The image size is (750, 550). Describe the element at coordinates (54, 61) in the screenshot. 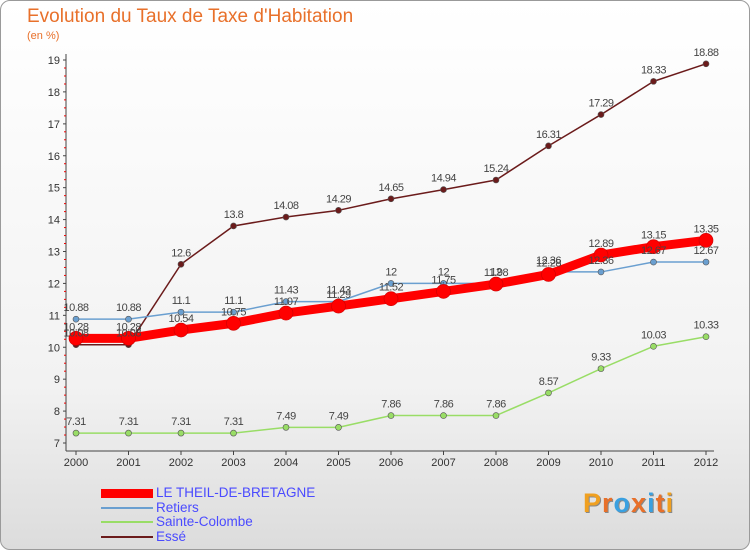

I see `y-tick-label: 19` at that location.